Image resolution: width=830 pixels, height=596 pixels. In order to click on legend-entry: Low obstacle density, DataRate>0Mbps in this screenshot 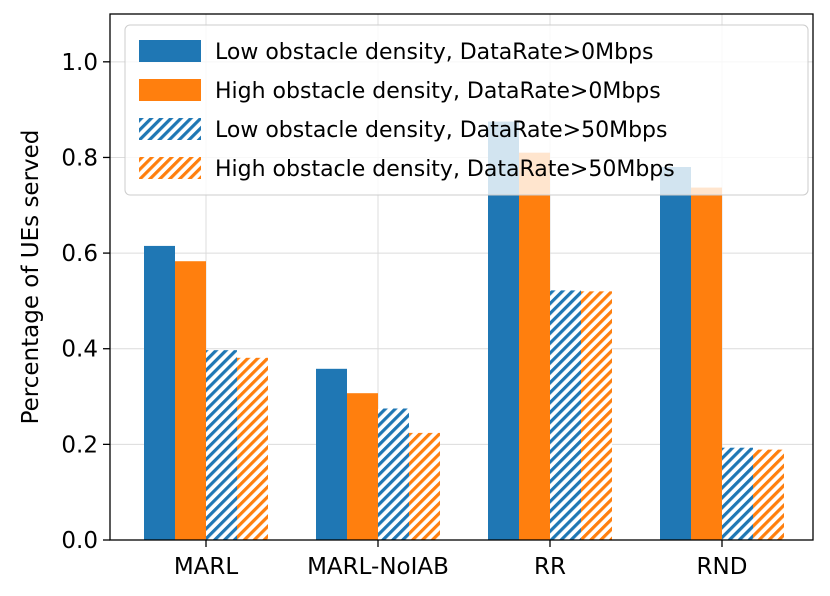, I will do `click(434, 52)`.